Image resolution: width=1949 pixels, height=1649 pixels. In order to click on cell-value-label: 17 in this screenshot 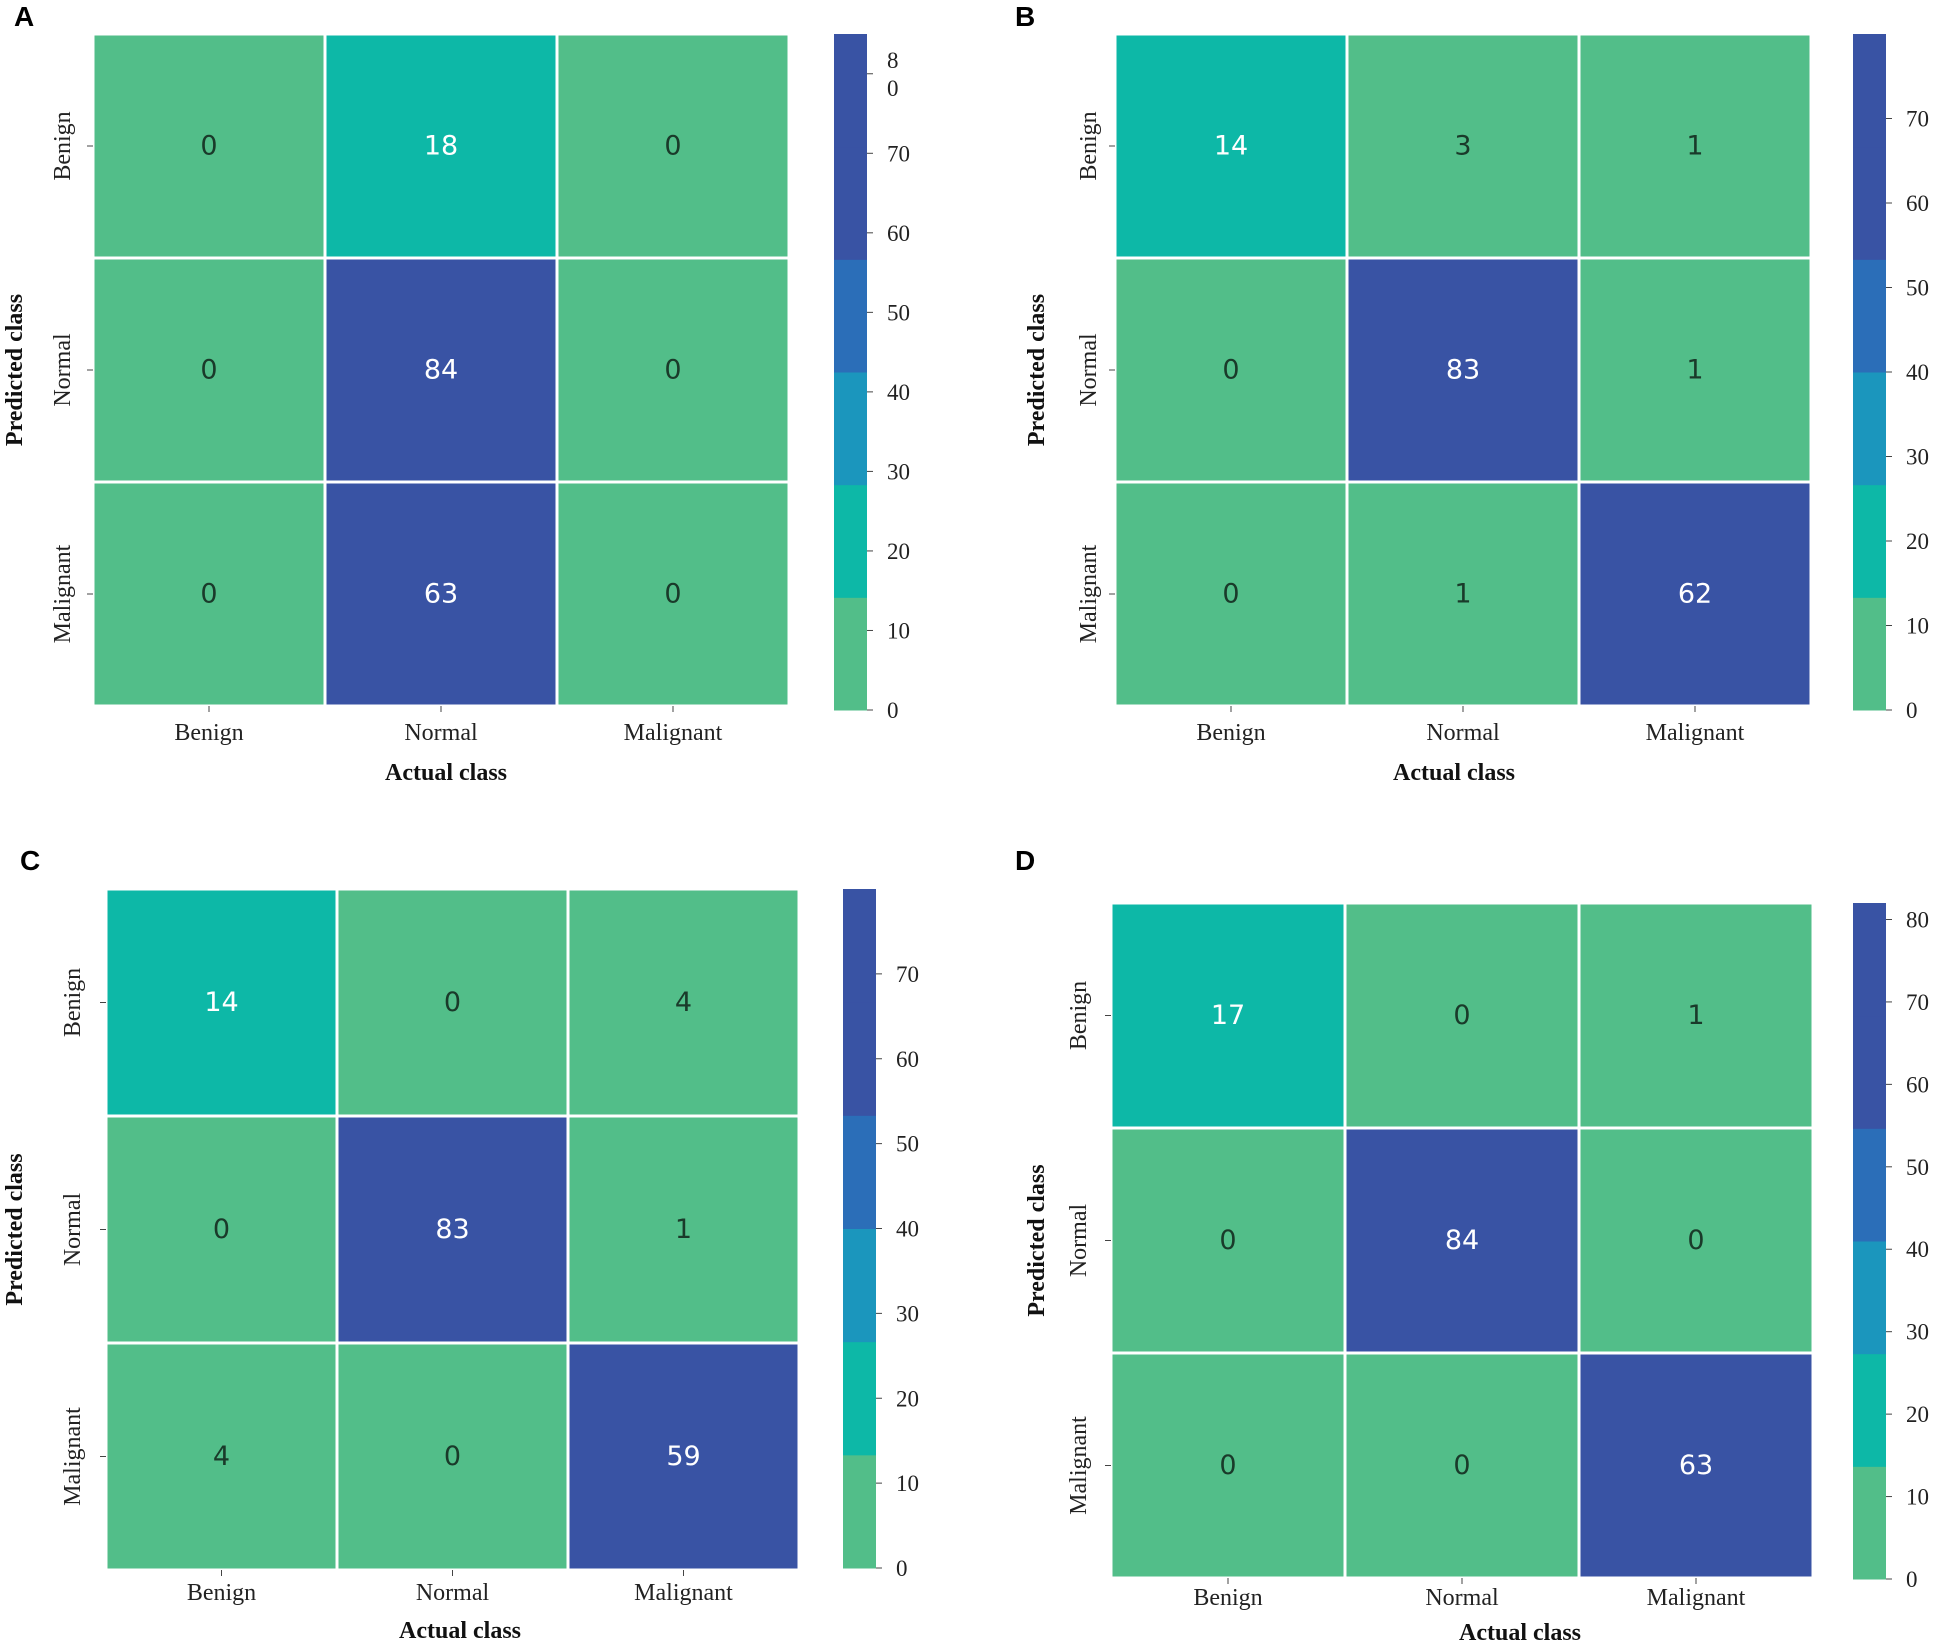, I will do `click(1228, 1015)`.